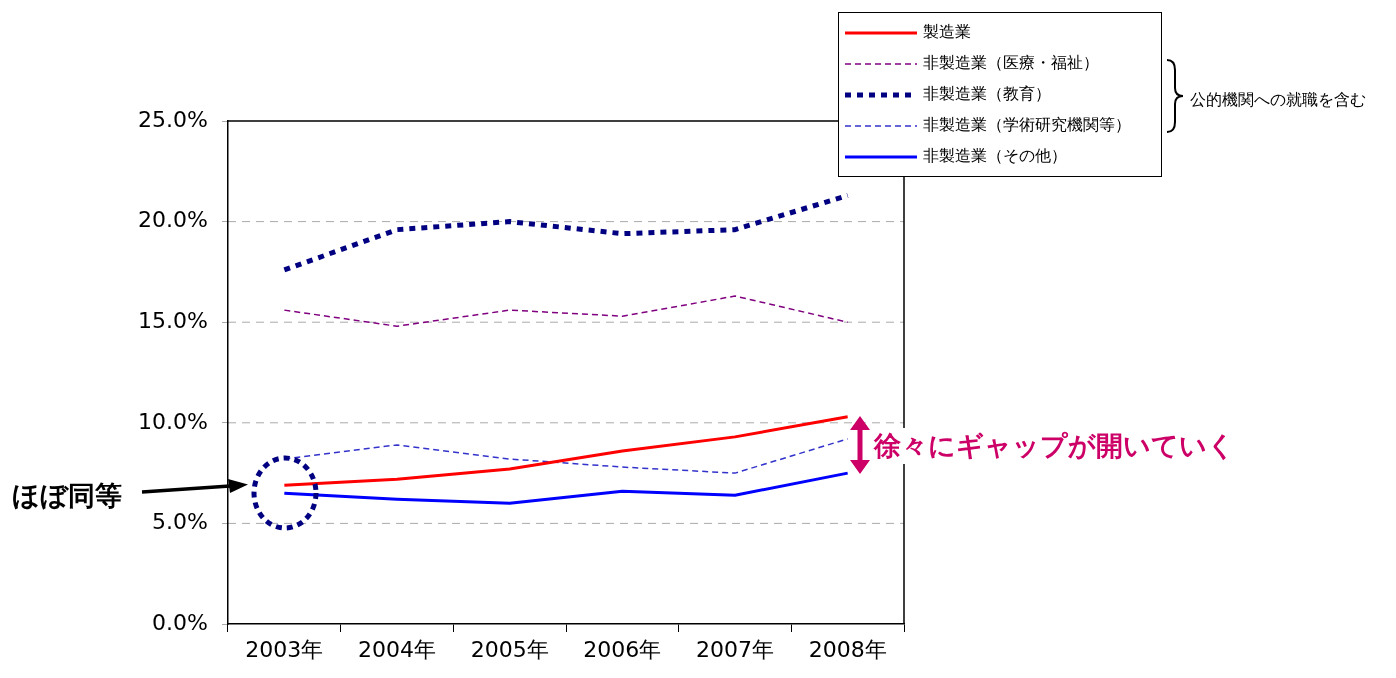  I want to click on y-tick-label: 10.0%, so click(173, 421).